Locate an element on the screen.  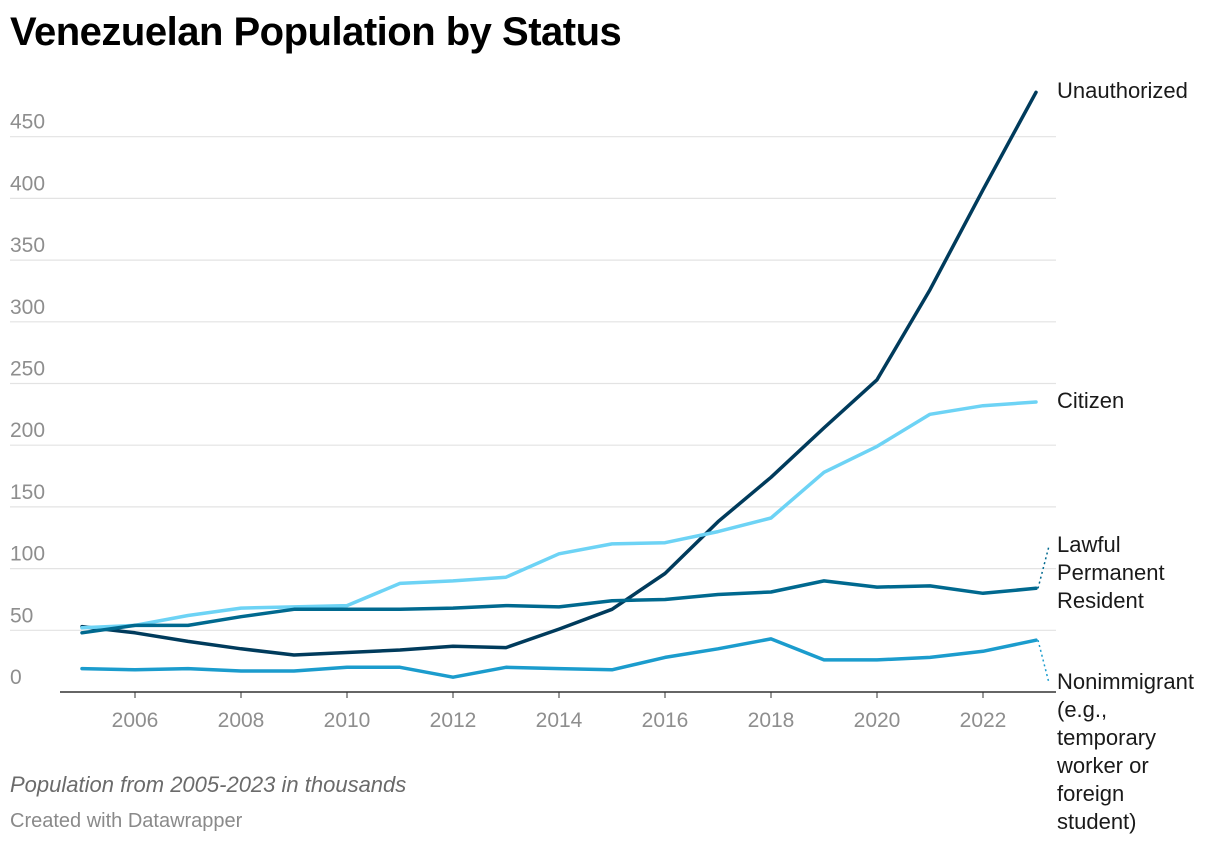
series-label-0: Unauthorized is located at coordinates (1122, 90).